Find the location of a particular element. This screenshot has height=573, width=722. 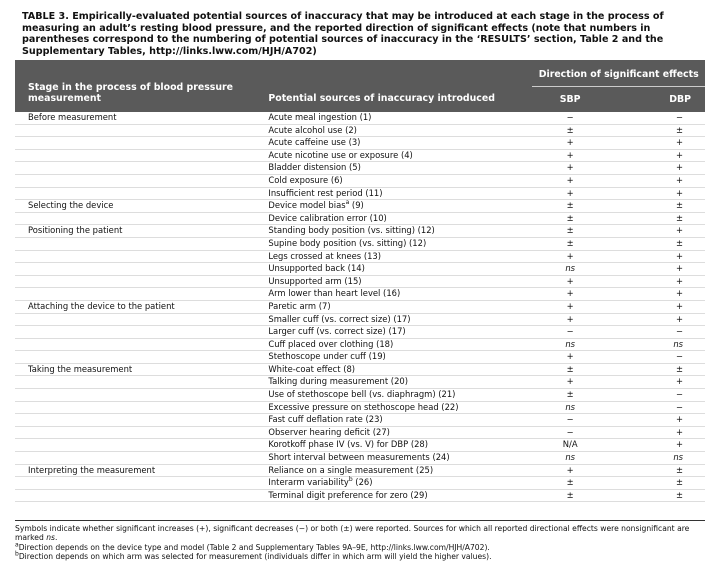

source-cell: Supine body position (vs. sitting) (12) is located at coordinates (400, 244).